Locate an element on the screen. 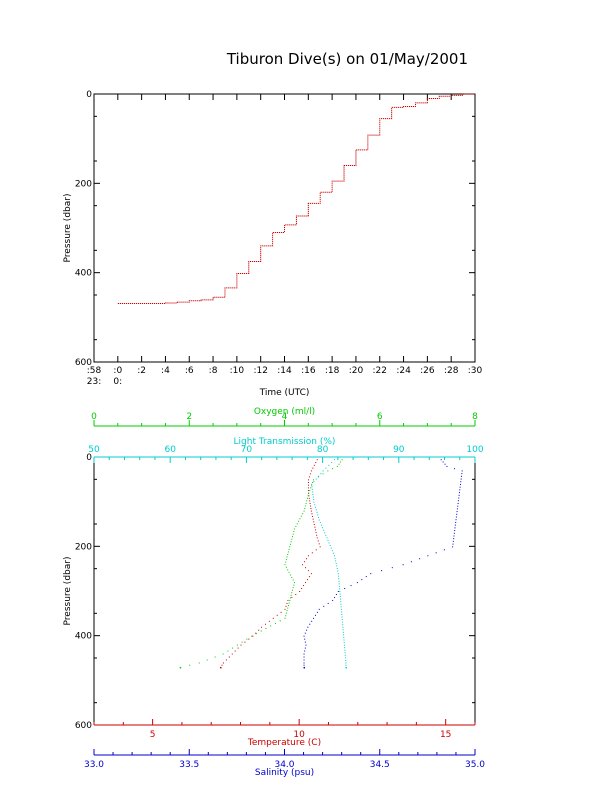 This screenshot has height=785, width=612. salinity-tick-label: 33.5 is located at coordinates (189, 765).